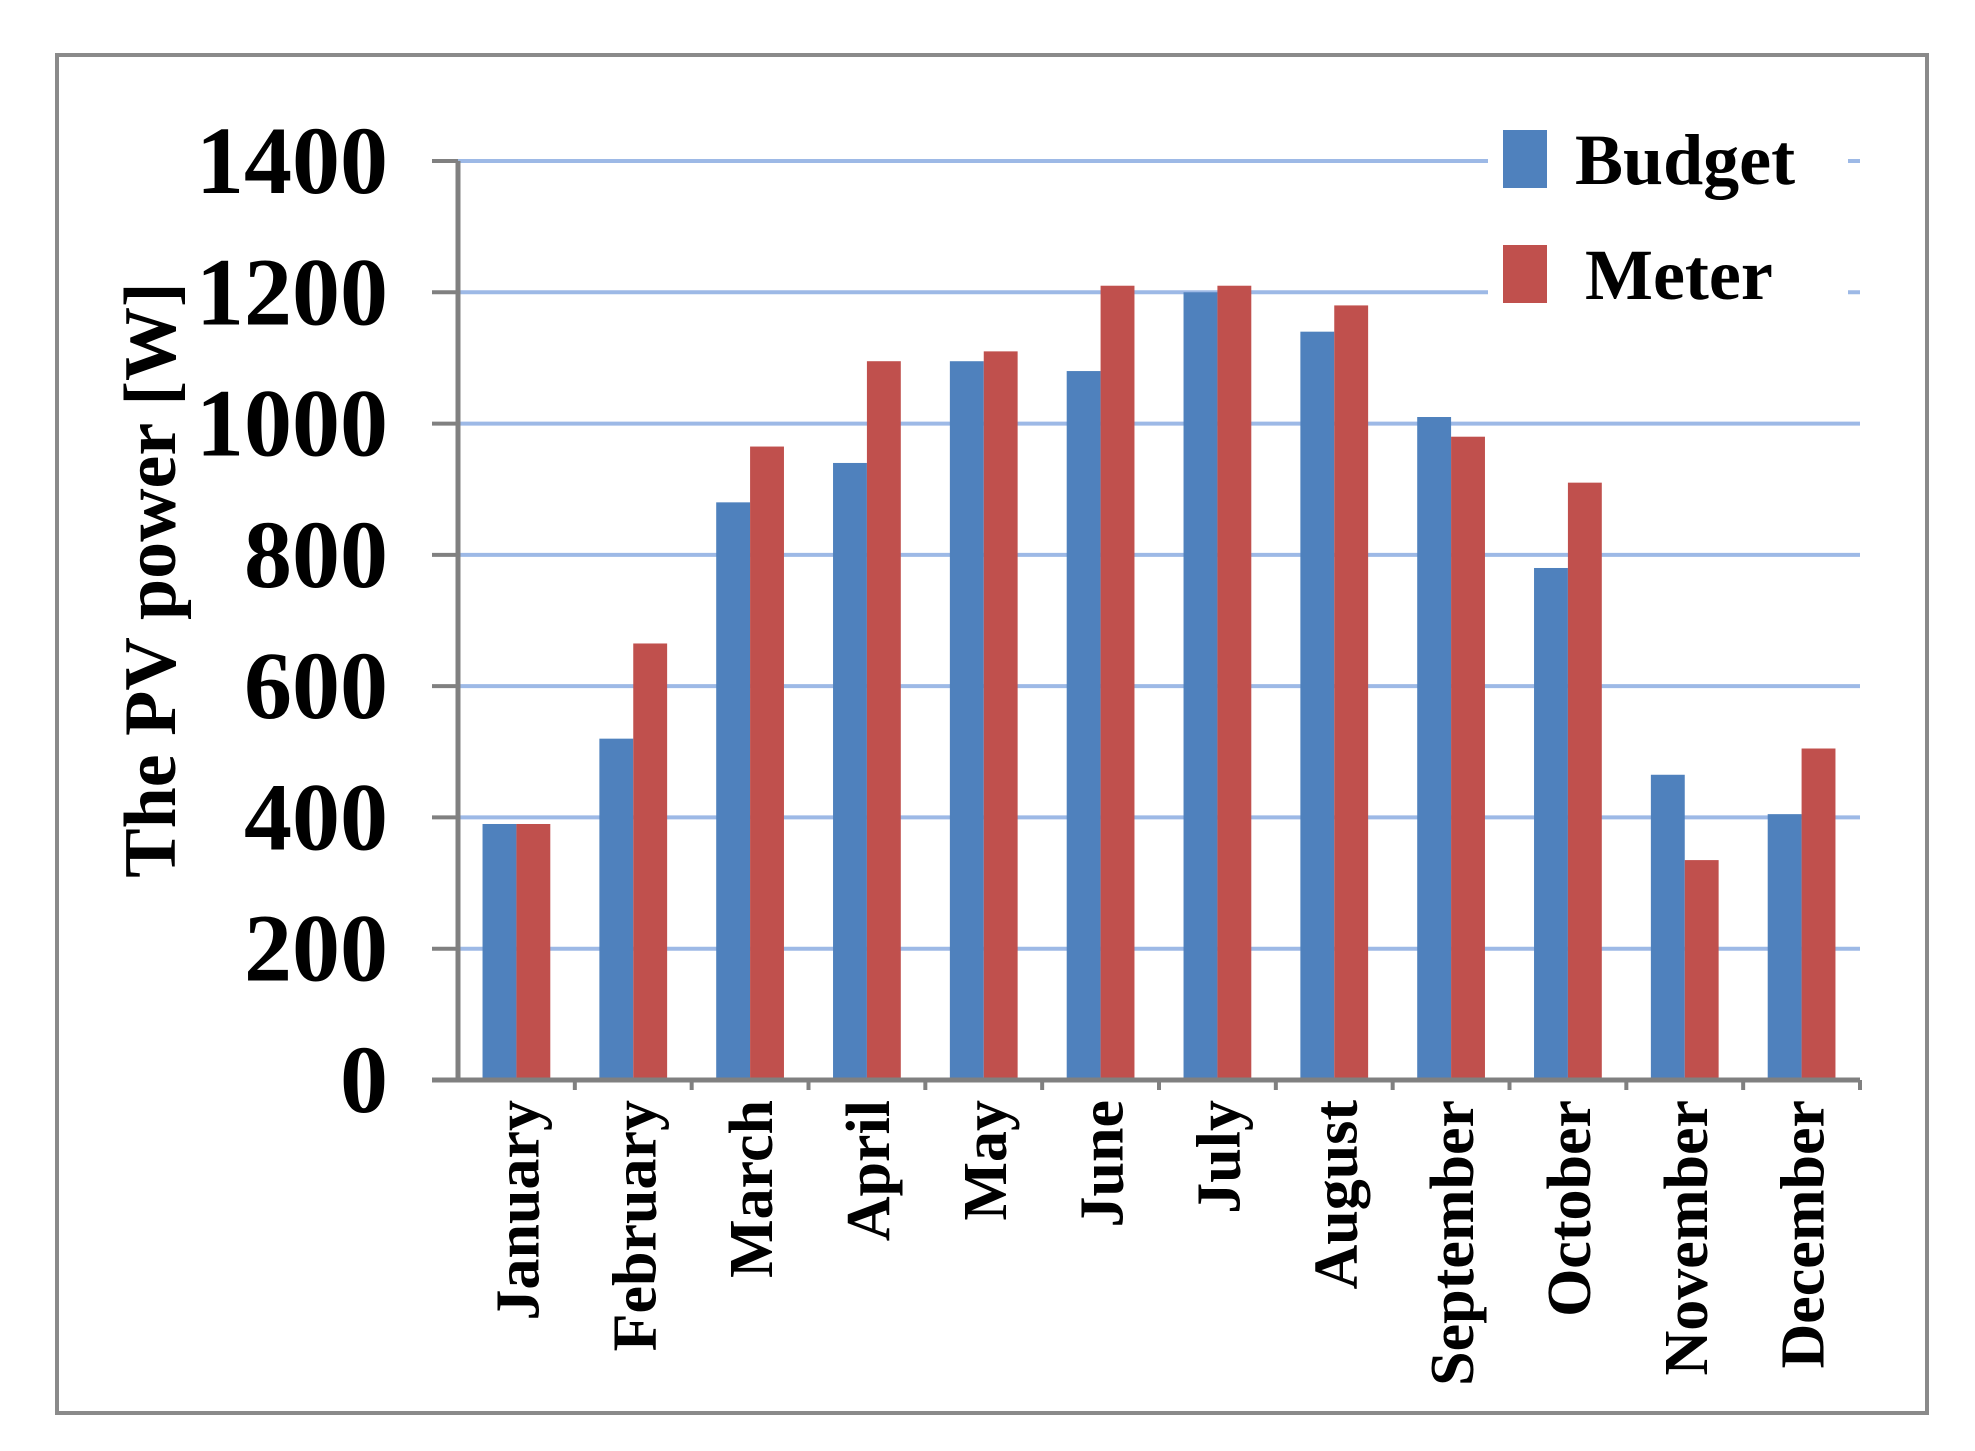 This screenshot has height=1451, width=1975. I want to click on y-tick-label: 200, so click(316, 948).